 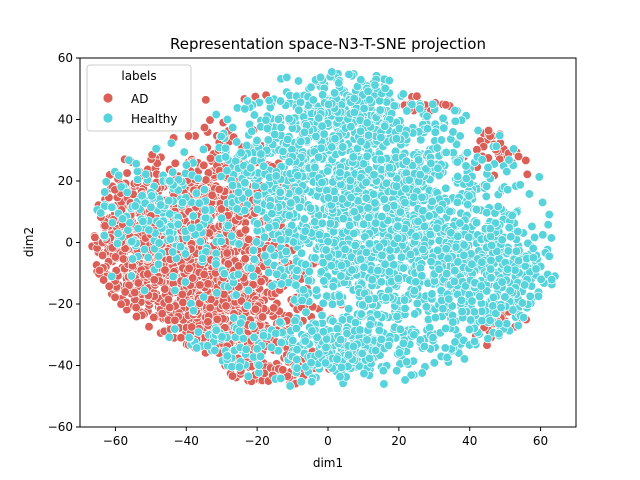 I want to click on x-tick-label: −40, so click(x=186, y=441).